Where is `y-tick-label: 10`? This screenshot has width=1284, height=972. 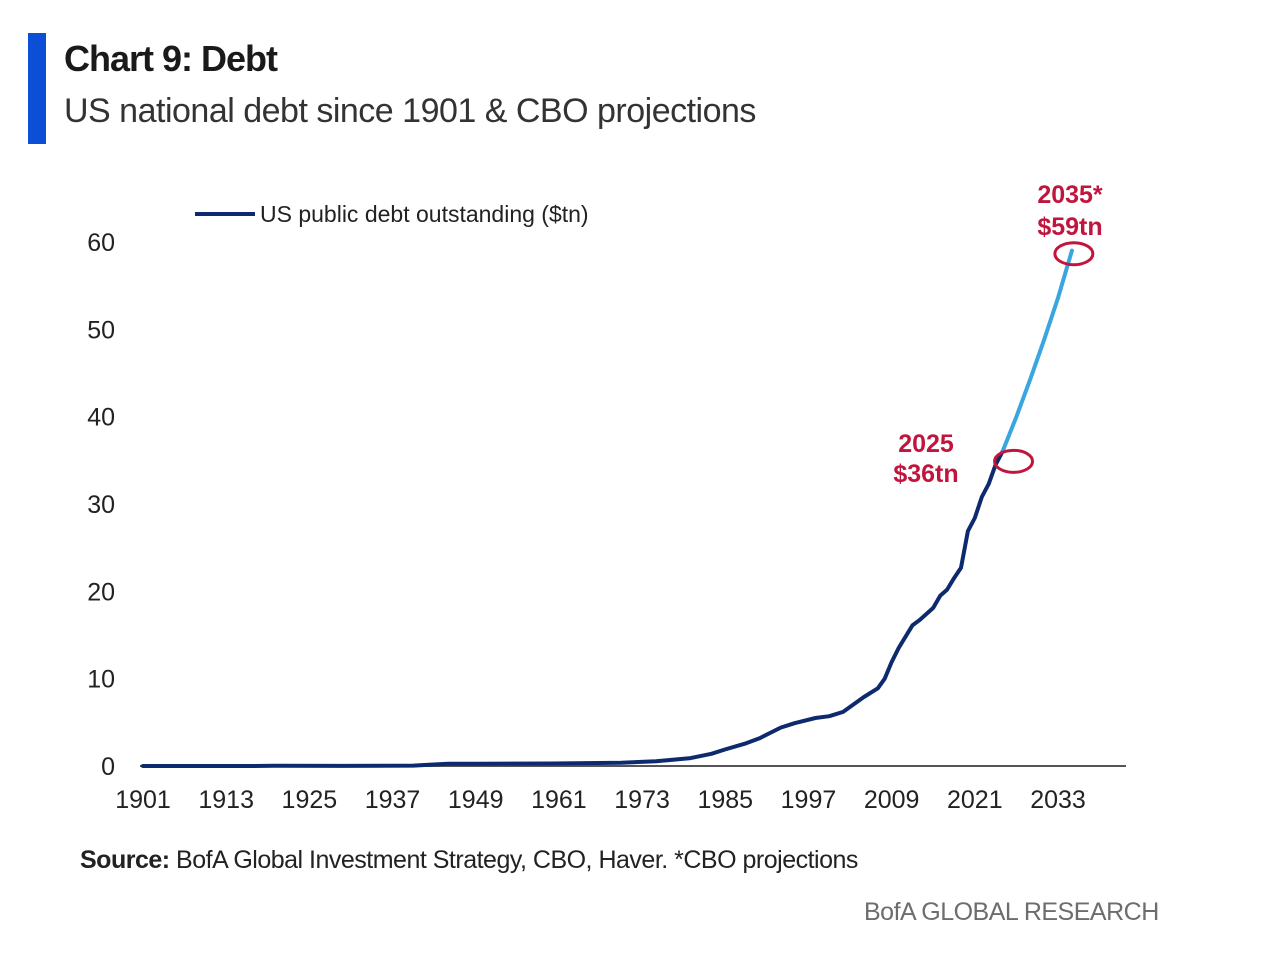
y-tick-label: 10 is located at coordinates (101, 680).